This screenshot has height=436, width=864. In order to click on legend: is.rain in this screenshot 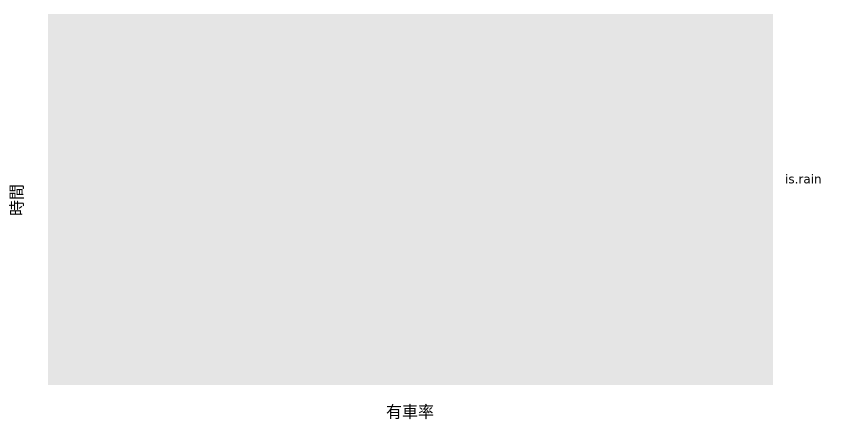, I will do `click(803, 180)`.